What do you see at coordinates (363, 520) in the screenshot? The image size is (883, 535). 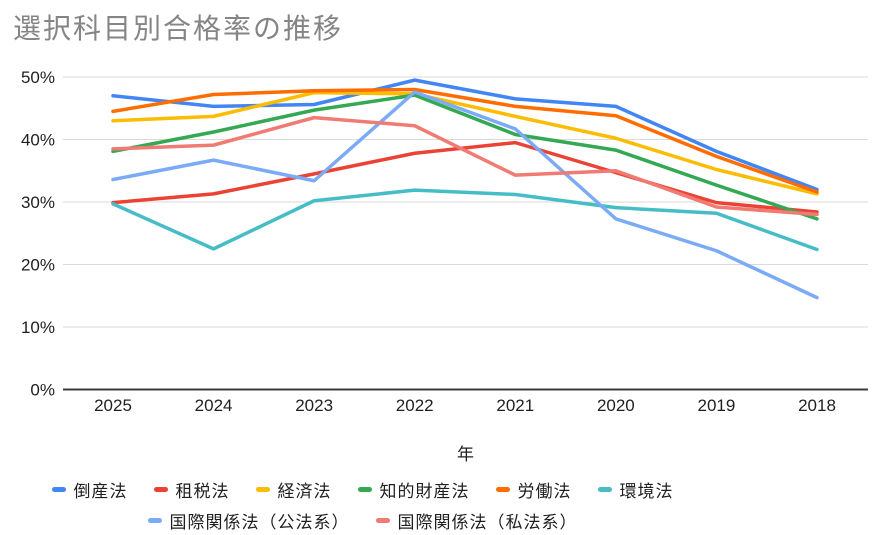 I see `legend-row: 国際関係法（公法系） 国際関係法（私法系）` at bounding box center [363, 520].